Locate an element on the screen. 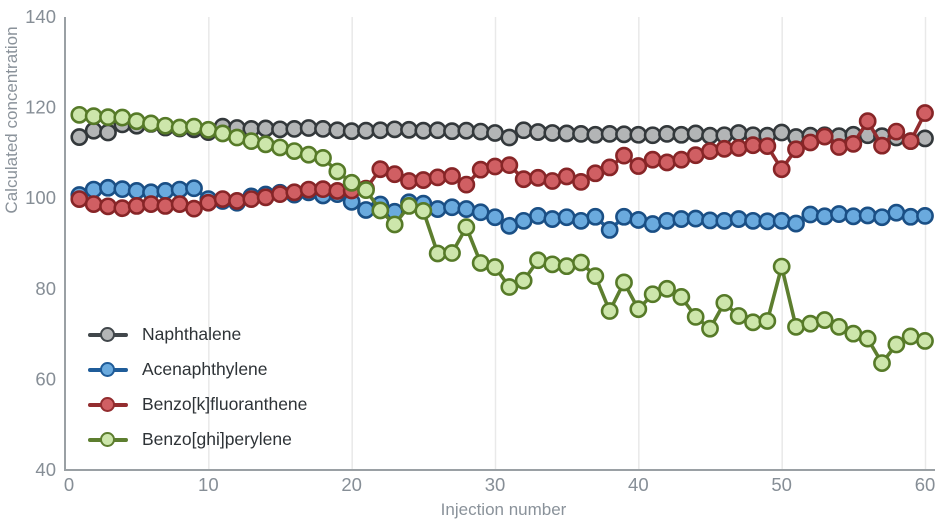 This screenshot has width=947, height=529. y-axis-title: Calculated concentration is located at coordinates (11, 120).